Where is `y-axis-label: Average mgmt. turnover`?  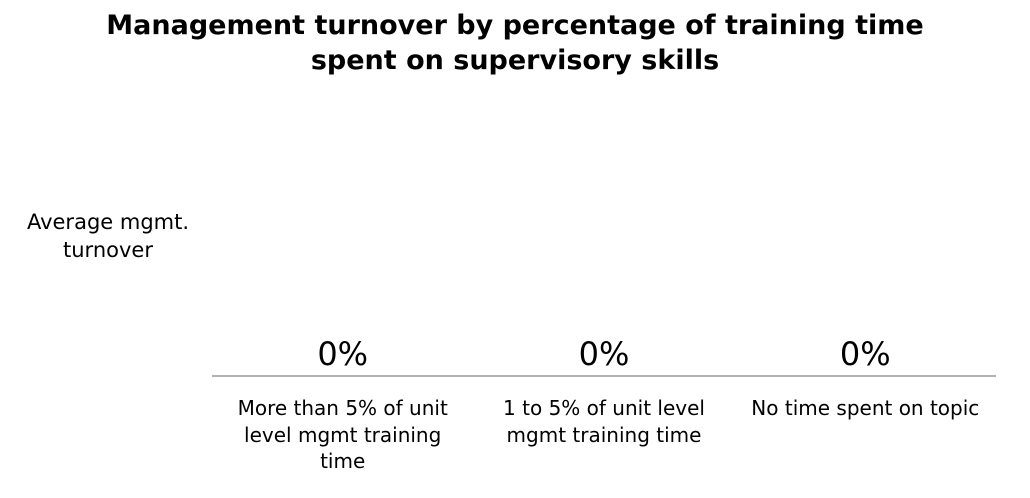 y-axis-label: Average mgmt. turnover is located at coordinates (108, 236).